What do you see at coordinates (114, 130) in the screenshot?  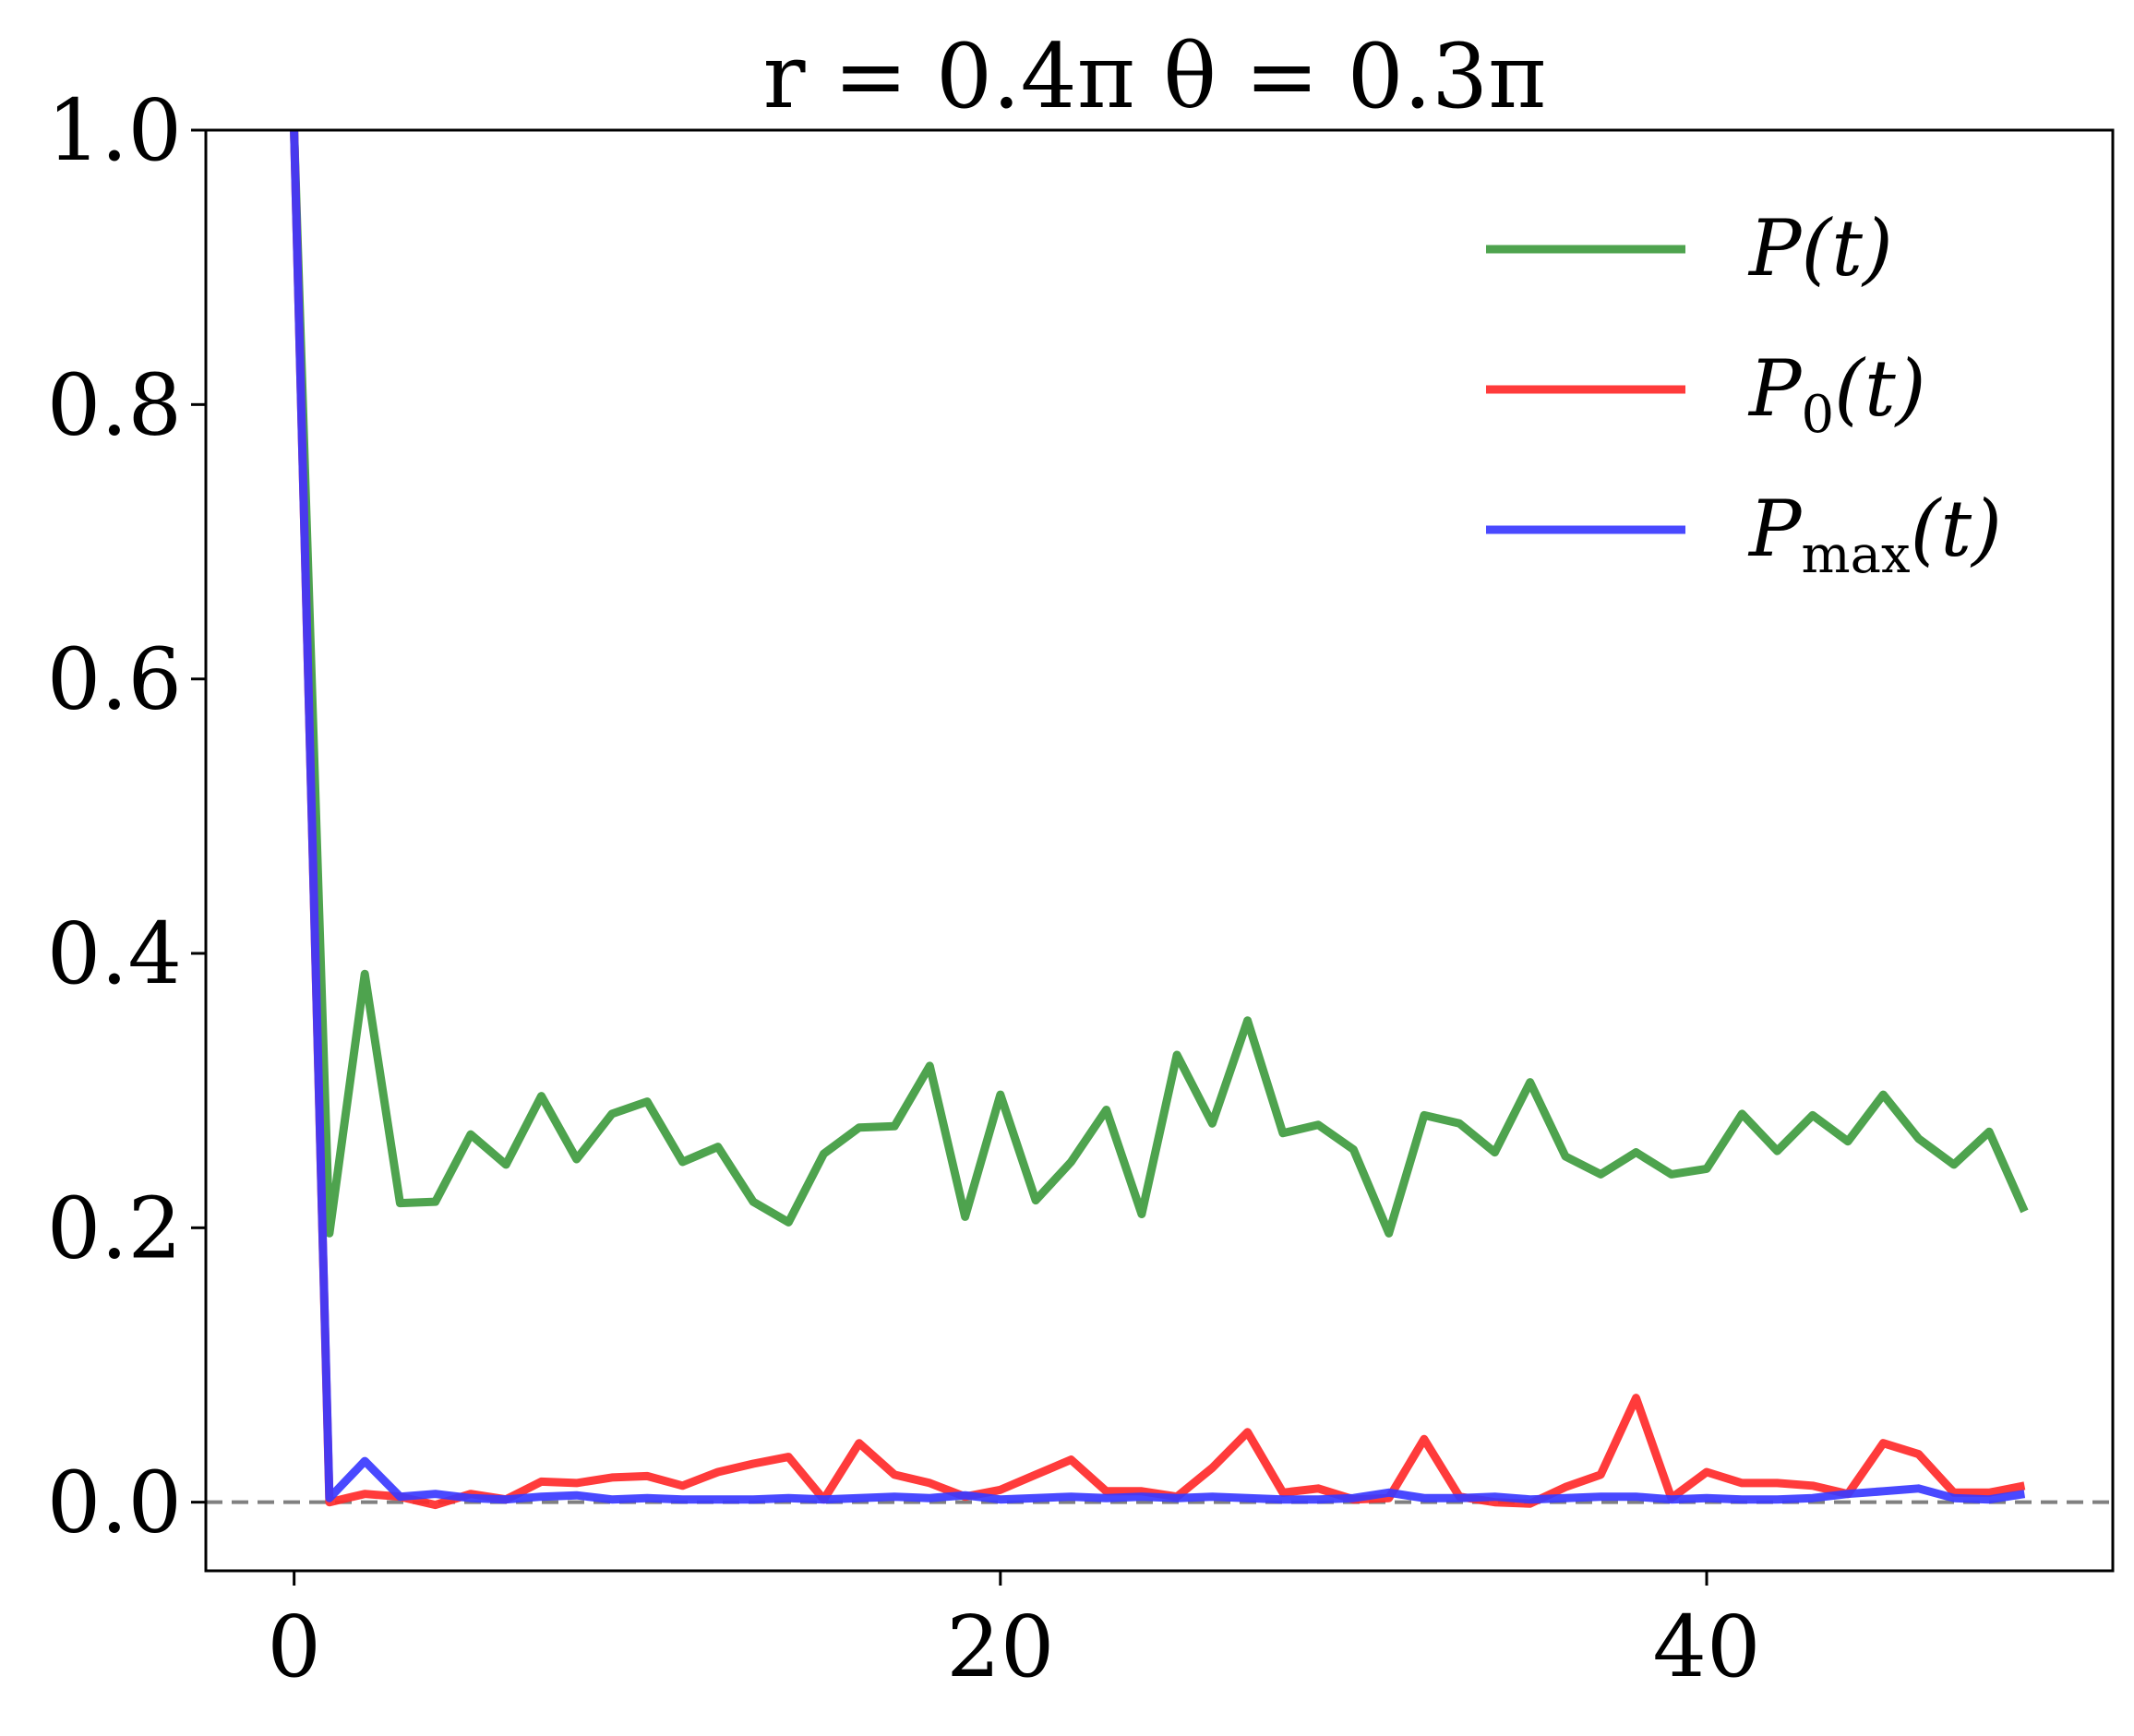 I see `y-tick-label-5: 1.0` at bounding box center [114, 130].